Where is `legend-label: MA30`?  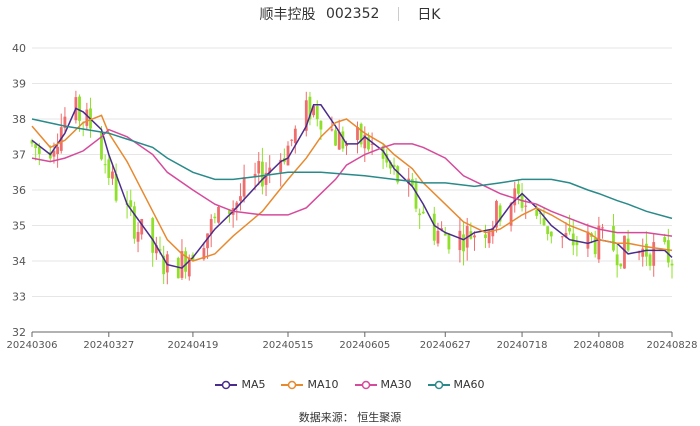
legend-label: MA30 is located at coordinates (396, 384).